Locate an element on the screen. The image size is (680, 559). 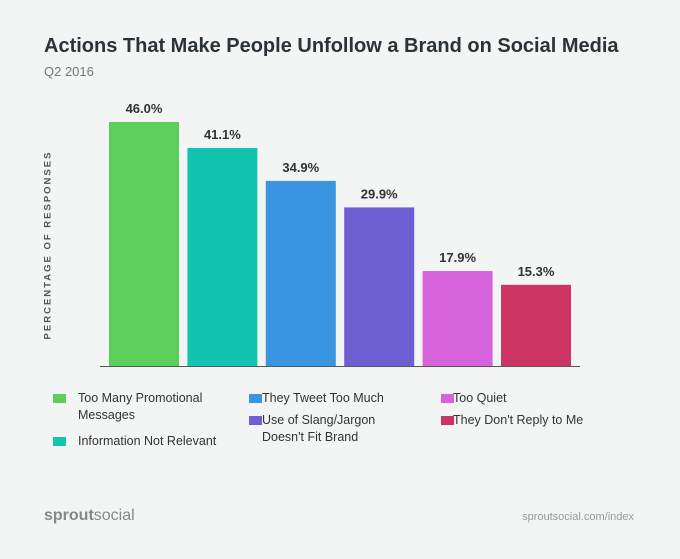
legend-item-1: Information Not Relevant is located at coordinates (147, 441).